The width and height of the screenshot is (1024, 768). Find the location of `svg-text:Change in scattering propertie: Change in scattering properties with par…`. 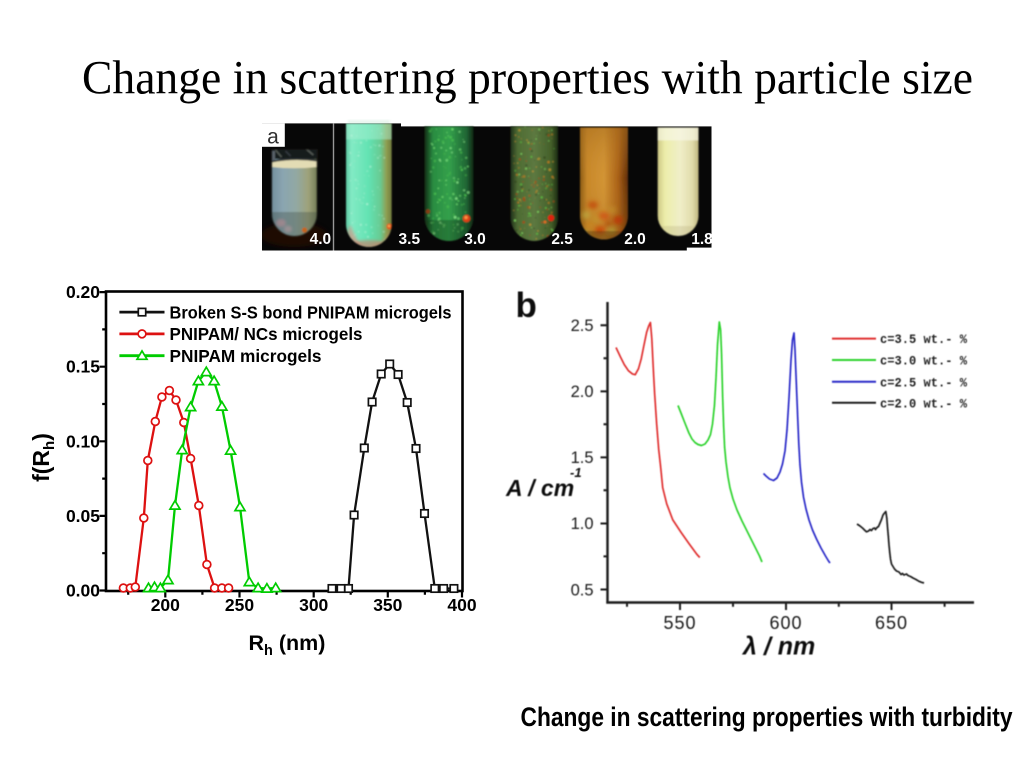

svg-text:Change in scattering propertie: Change in scattering properties with par… is located at coordinates (527, 78).